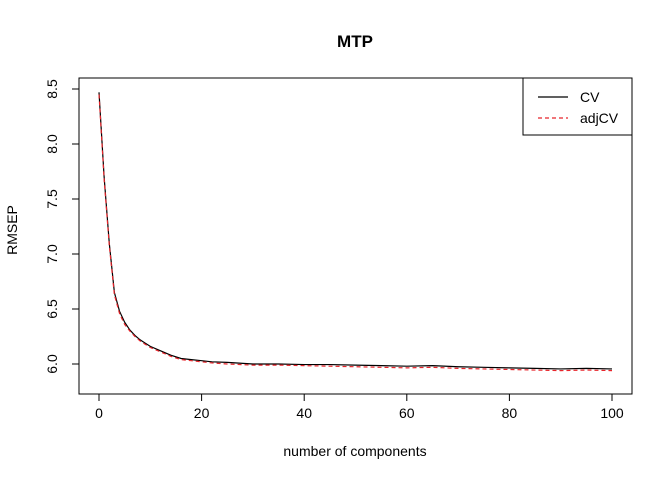 This screenshot has width=672, height=480. What do you see at coordinates (202, 413) in the screenshot?
I see `x-tick-label: 20` at bounding box center [202, 413].